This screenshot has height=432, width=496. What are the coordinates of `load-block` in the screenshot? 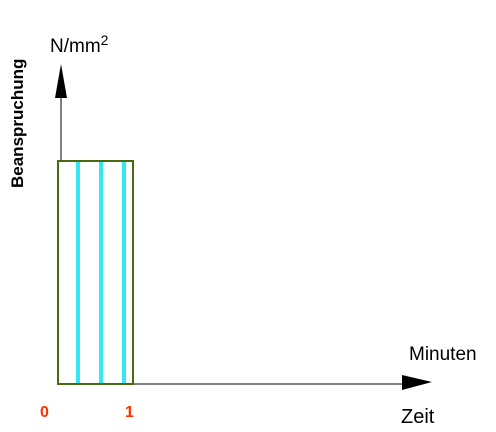 It's located at (95, 272).